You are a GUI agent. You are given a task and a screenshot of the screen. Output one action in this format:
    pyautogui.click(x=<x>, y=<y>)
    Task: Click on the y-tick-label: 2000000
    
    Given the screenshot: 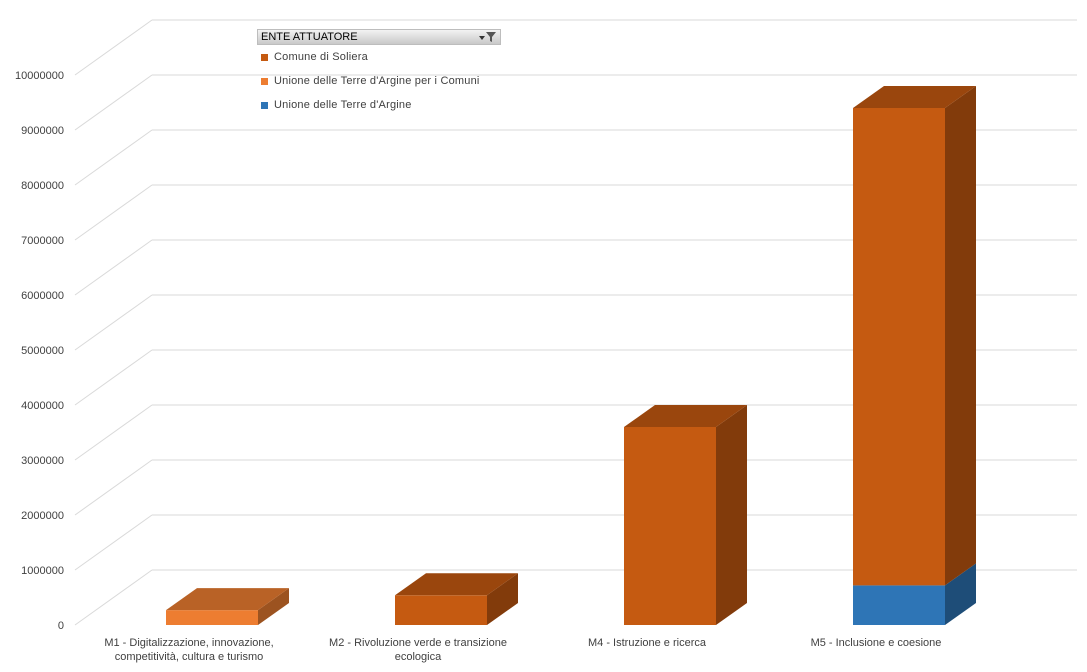 What is the action you would take?
    pyautogui.click(x=42, y=516)
    